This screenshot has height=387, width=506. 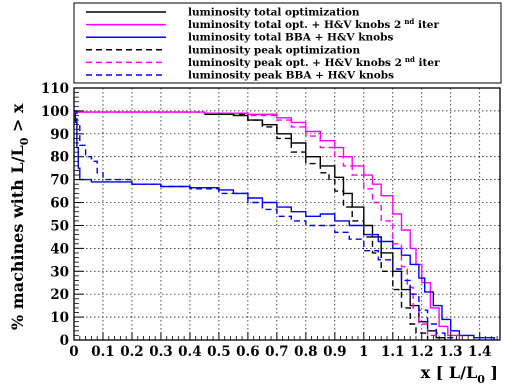 I want to click on y-tick-label: 90, so click(x=59, y=135).